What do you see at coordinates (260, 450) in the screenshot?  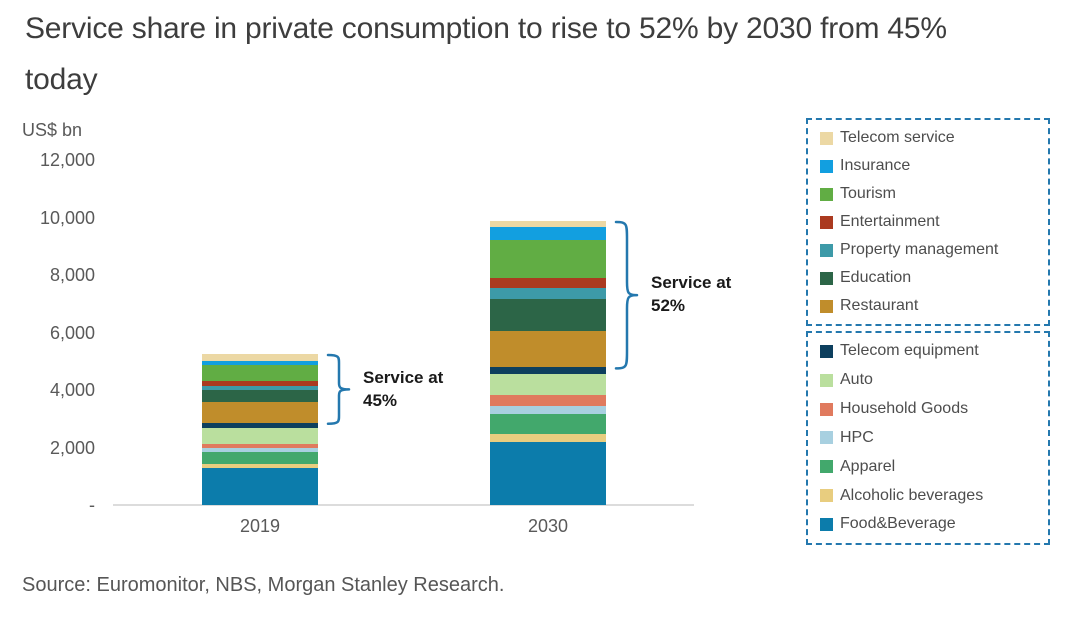 I see `bar-segment-hpc-2019` at bounding box center [260, 450].